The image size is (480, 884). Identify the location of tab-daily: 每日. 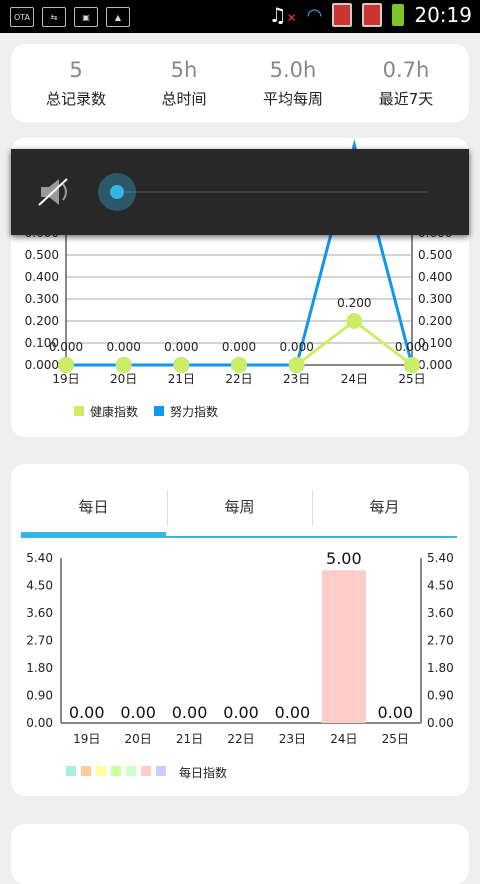
(93, 509).